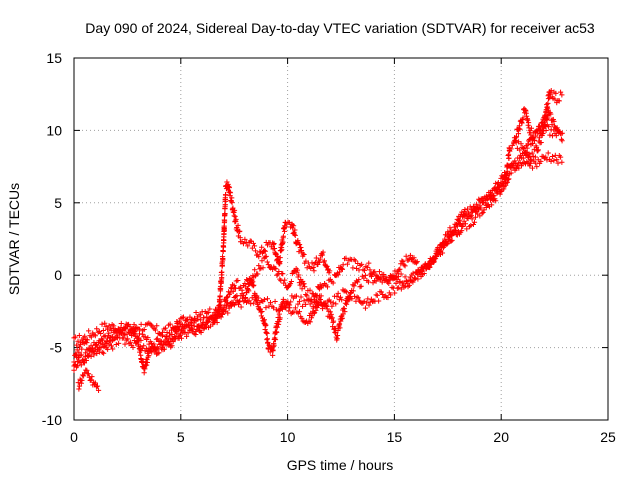 The height and width of the screenshot is (485, 640). Describe the element at coordinates (56, 348) in the screenshot. I see `y-tick-label: -5` at that location.